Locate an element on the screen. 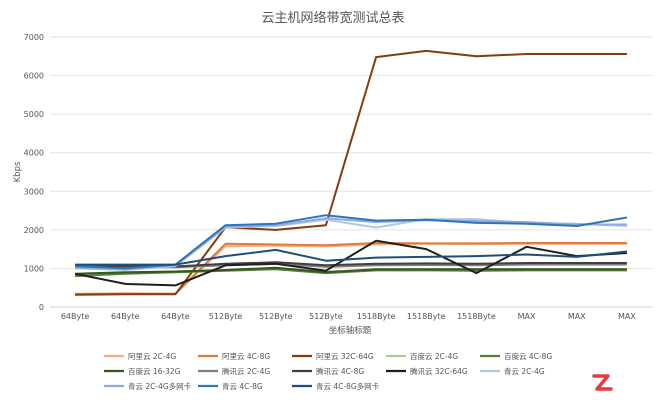  y-tick-label: 6000 is located at coordinates (34, 76).